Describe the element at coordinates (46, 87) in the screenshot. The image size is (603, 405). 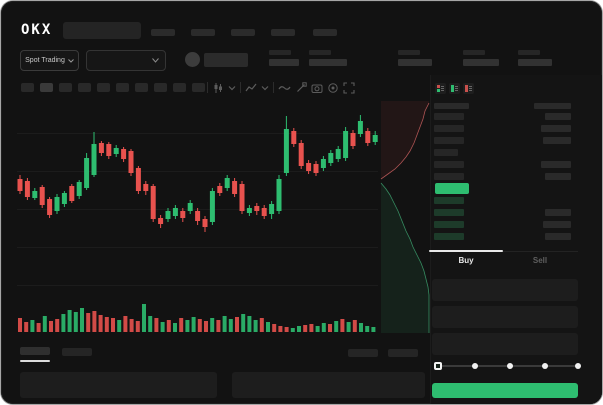
I see `timeframe-chip-selected` at that location.